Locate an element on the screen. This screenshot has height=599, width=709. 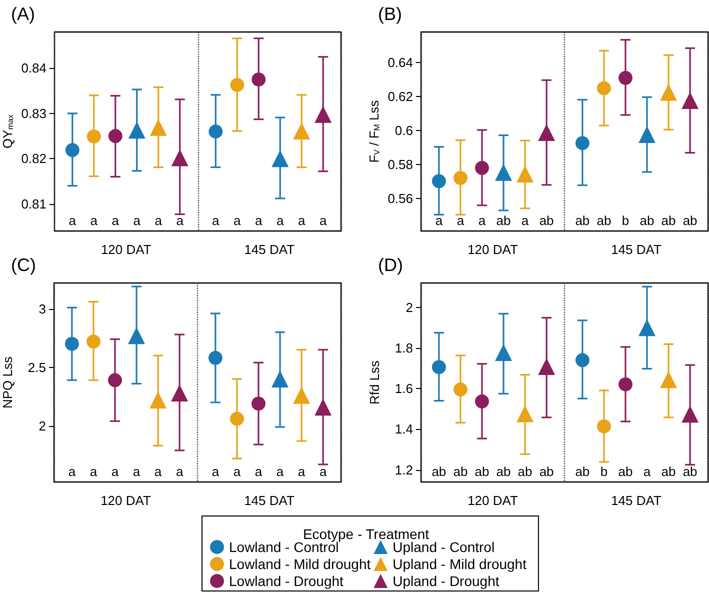
y-tick-label: 1.4 is located at coordinates (403, 429).